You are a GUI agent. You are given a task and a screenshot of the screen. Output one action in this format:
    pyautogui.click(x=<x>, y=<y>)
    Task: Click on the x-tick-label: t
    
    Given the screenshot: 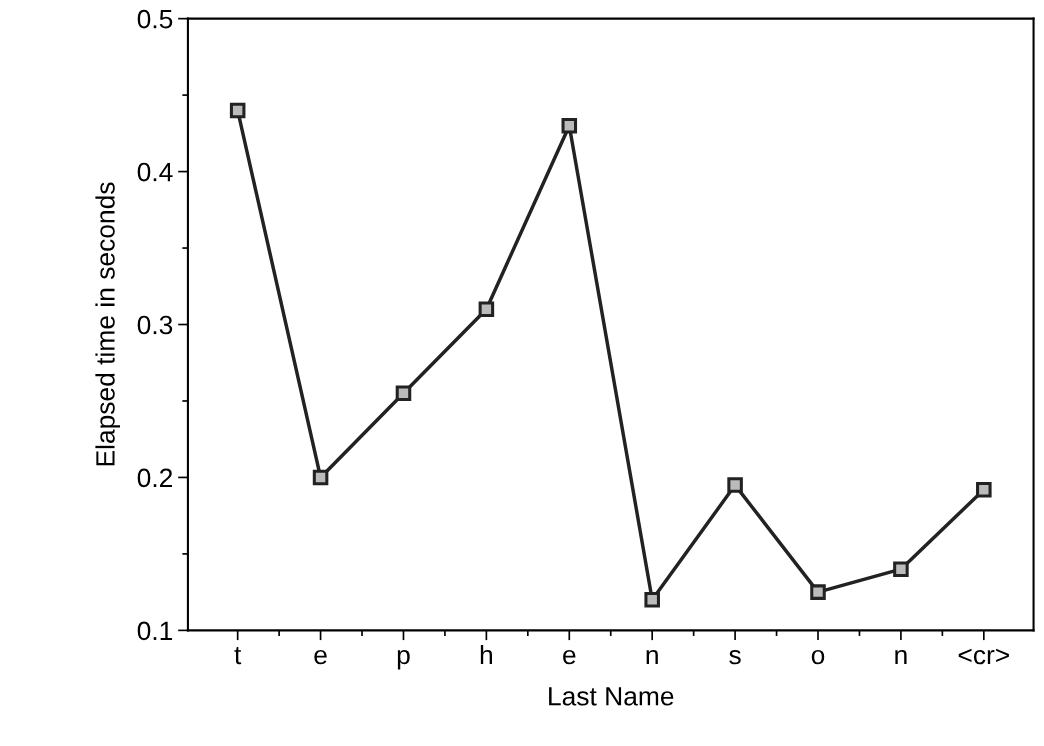 What is the action you would take?
    pyautogui.click(x=238, y=656)
    